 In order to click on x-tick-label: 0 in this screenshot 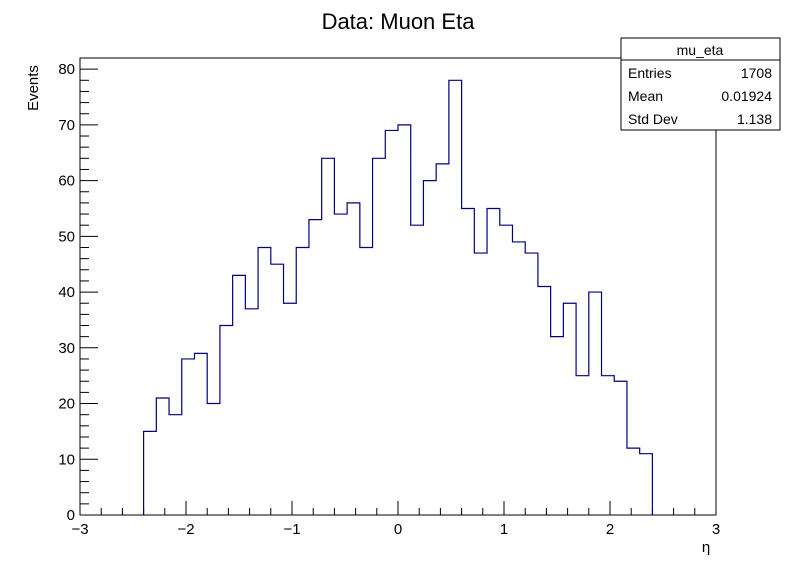, I will do `click(398, 529)`.